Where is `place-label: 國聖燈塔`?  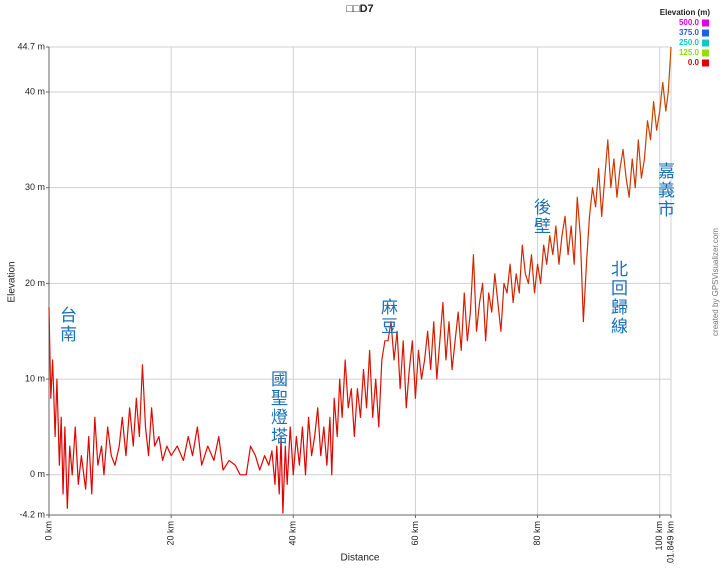 place-label: 國聖燈塔 is located at coordinates (277, 408).